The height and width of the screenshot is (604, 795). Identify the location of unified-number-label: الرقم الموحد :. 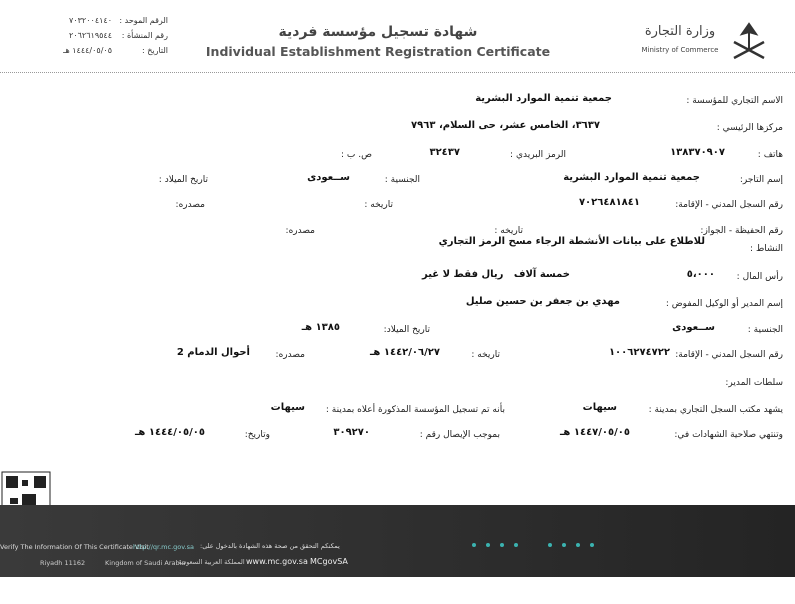
(143, 20).